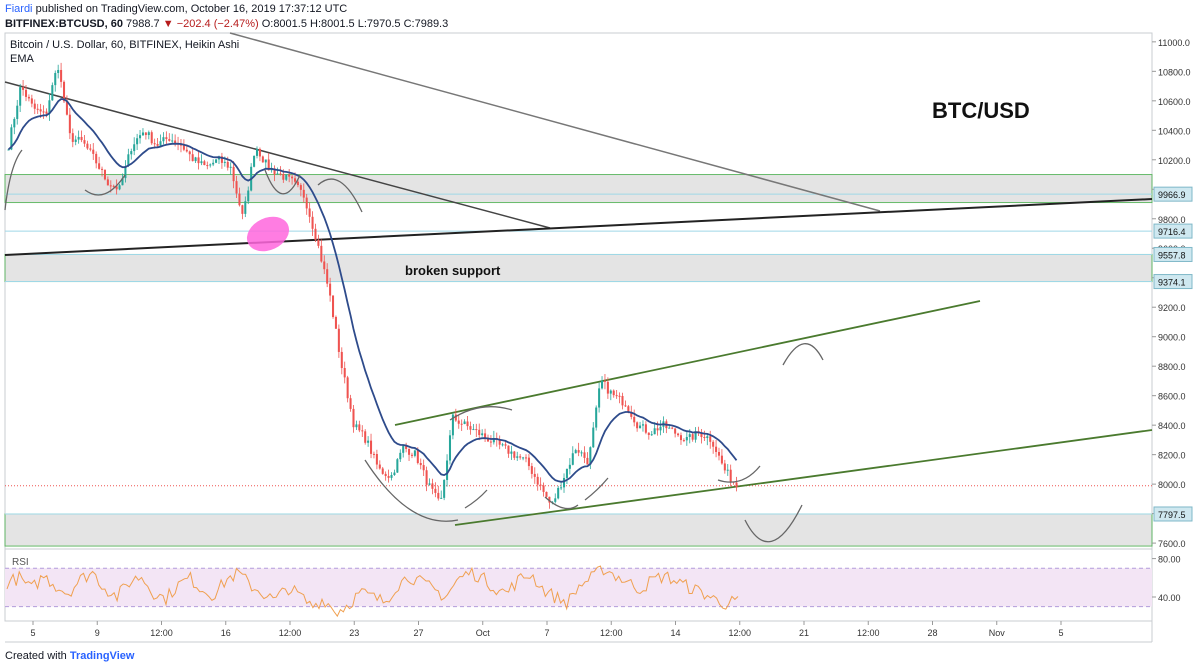 The image size is (1200, 670). What do you see at coordinates (210, 24) in the screenshot?
I see `price-change: ▼ −202.4 (−2.47%)` at bounding box center [210, 24].